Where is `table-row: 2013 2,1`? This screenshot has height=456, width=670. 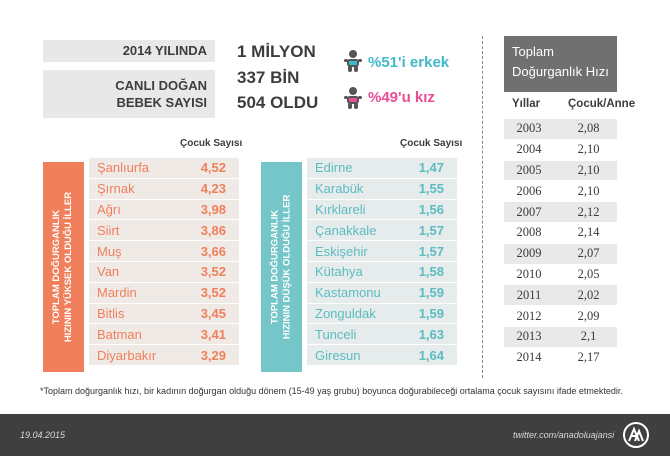
table-row: 2013 2,1 is located at coordinates (560, 337).